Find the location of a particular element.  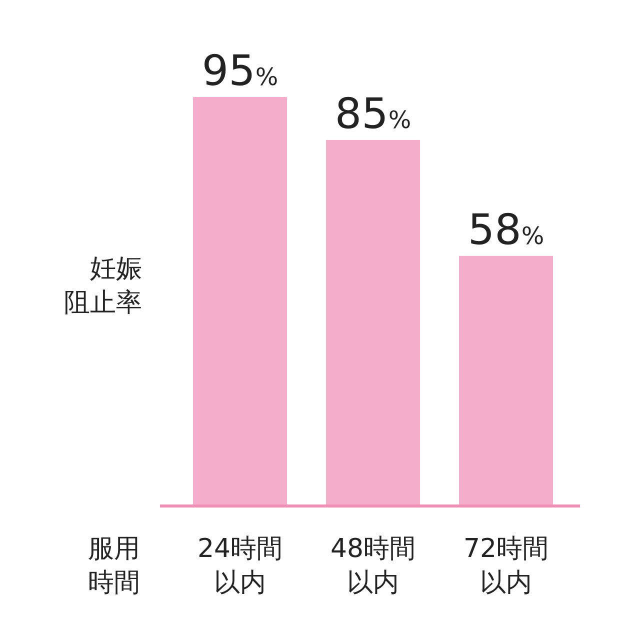

ylabel: 妊娠阻止率 is located at coordinates (103, 286).